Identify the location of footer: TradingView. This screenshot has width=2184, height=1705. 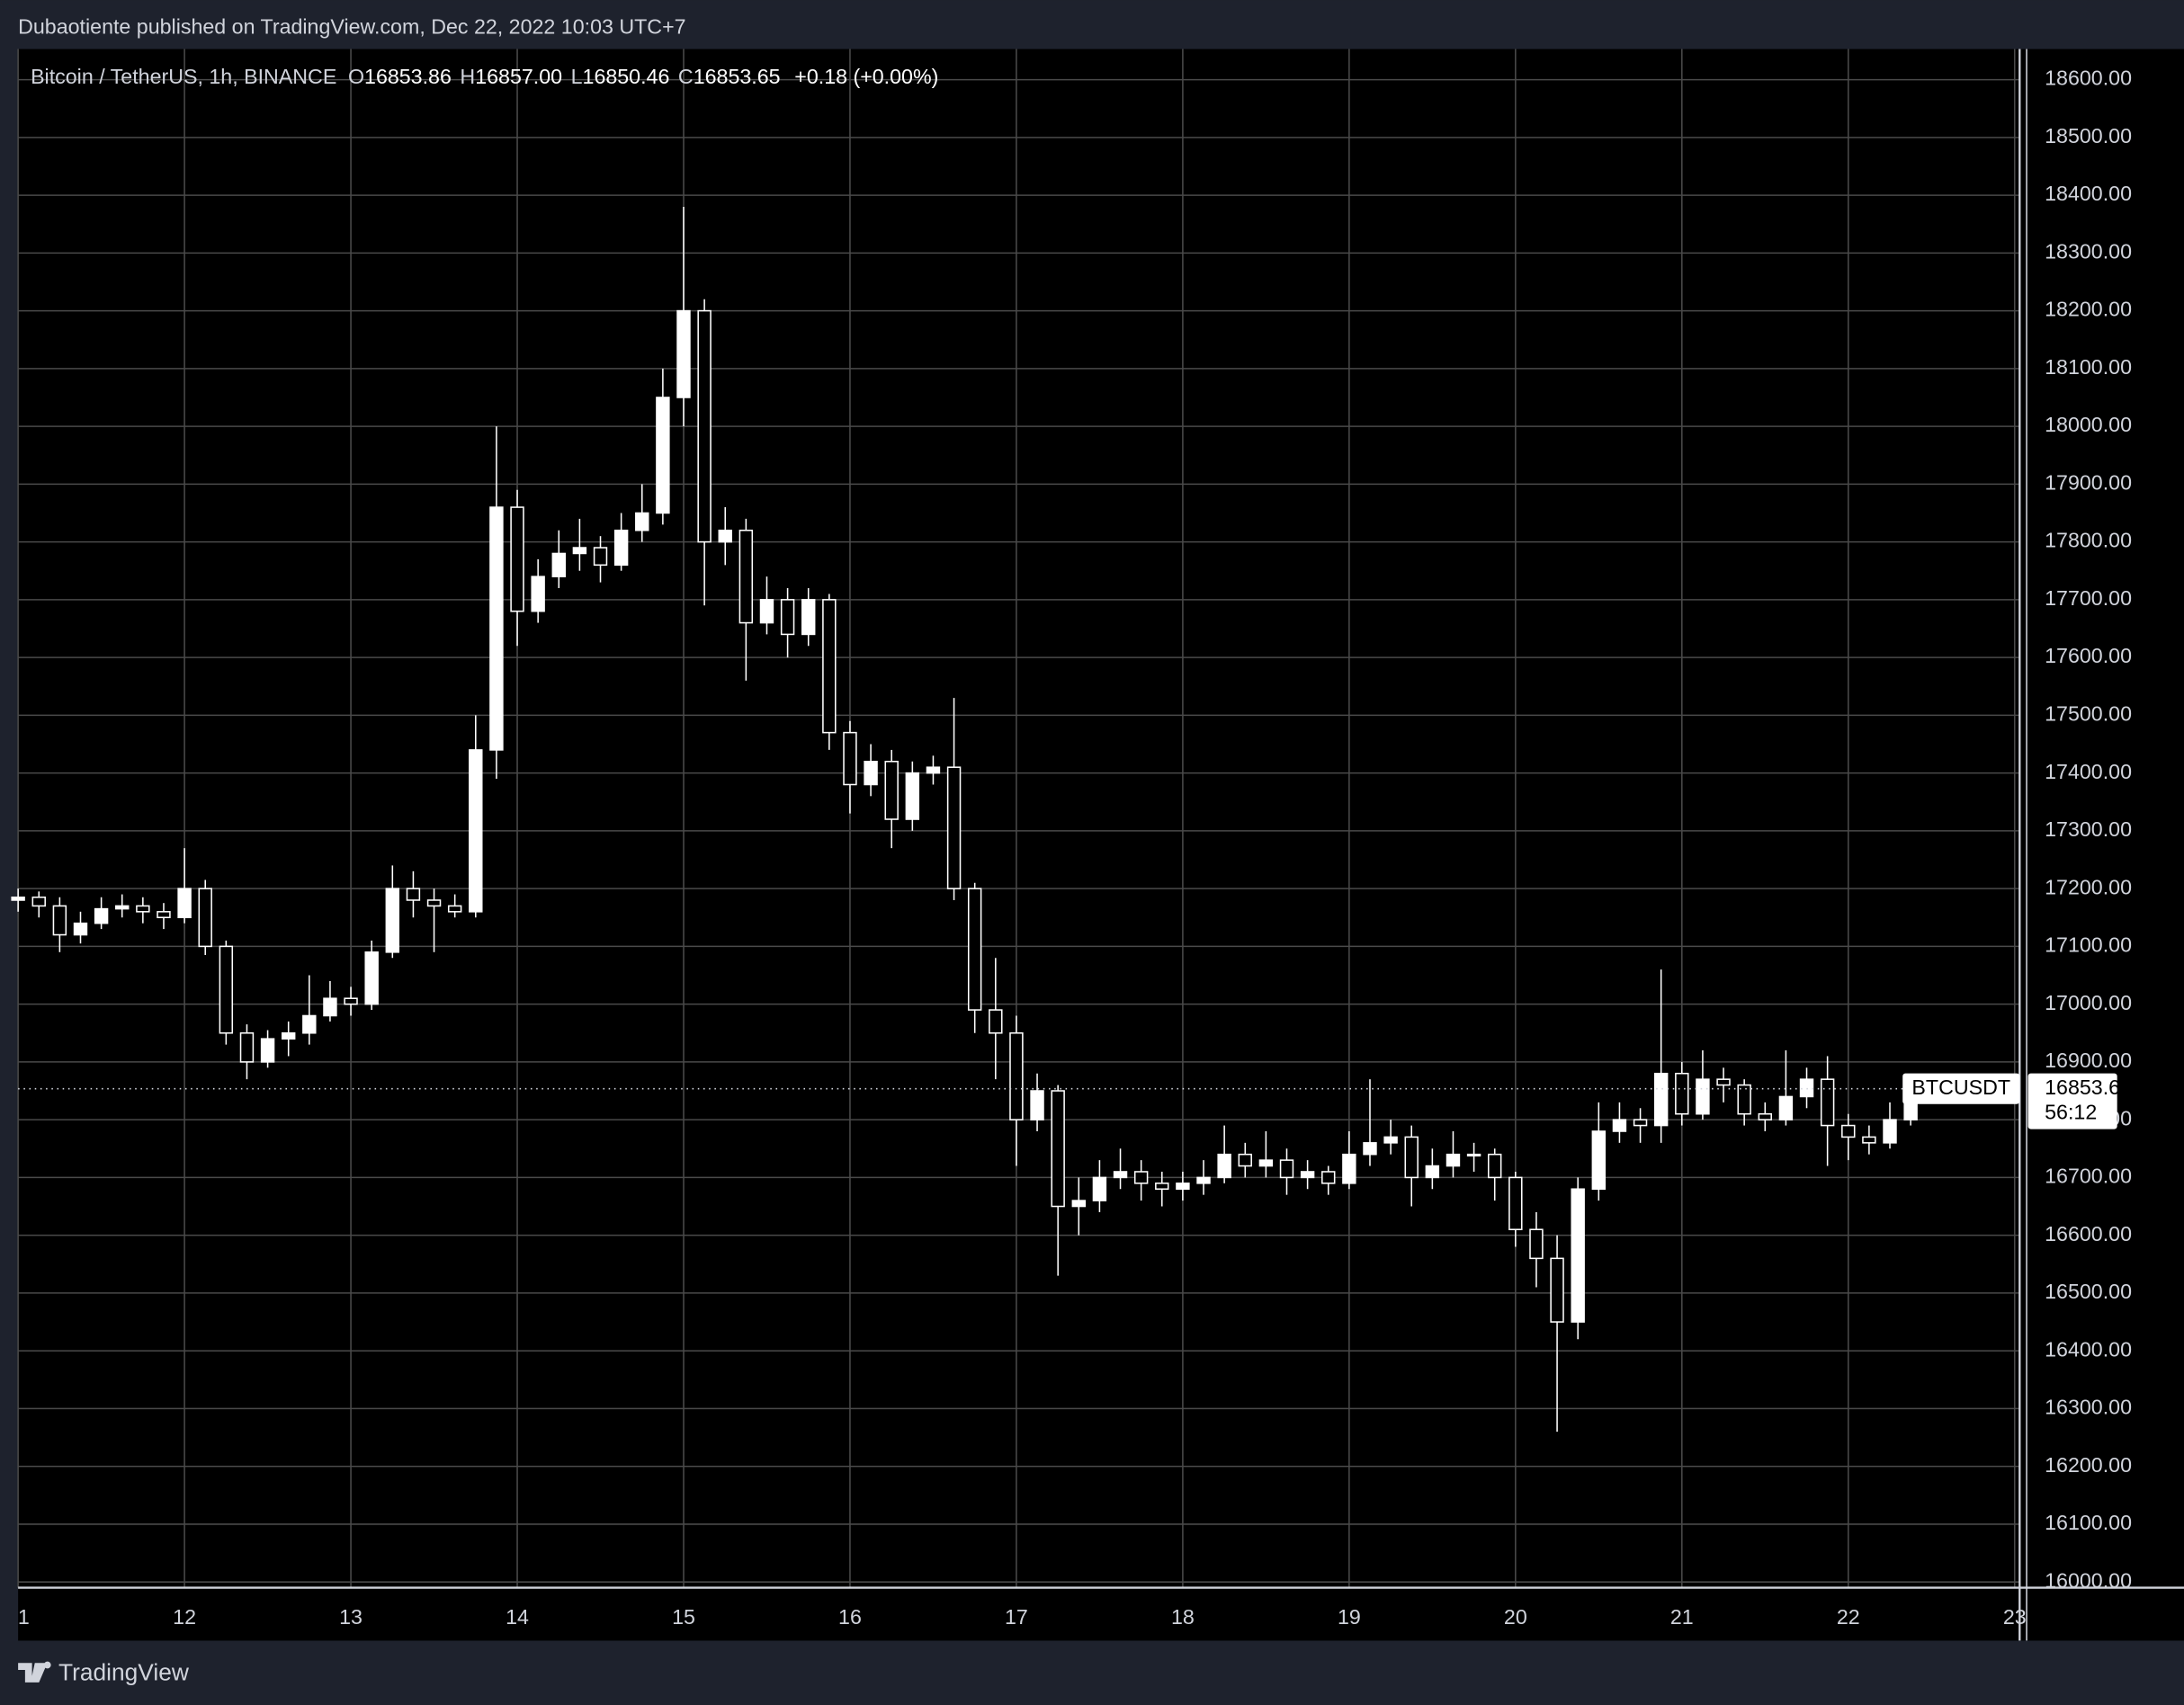
(124, 1672).